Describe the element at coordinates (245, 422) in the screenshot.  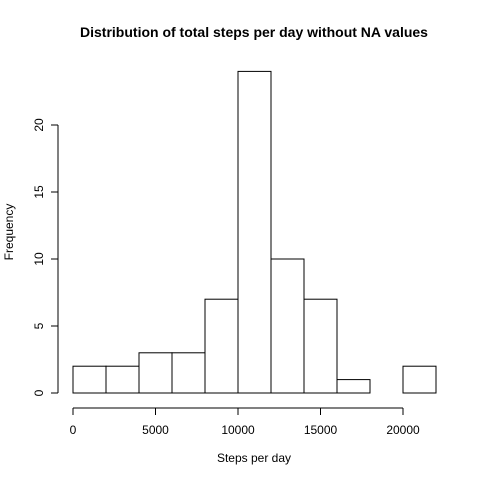
I see `x-axis: 0 5000 10000 15000 20000` at that location.